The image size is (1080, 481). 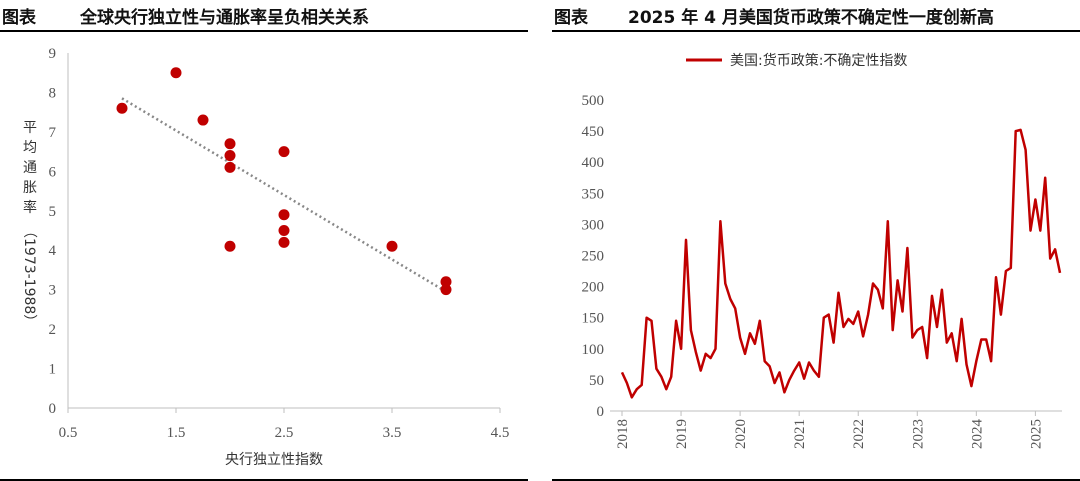 What do you see at coordinates (593, 319) in the screenshot?
I see `y-tick-label: 150` at bounding box center [593, 319].